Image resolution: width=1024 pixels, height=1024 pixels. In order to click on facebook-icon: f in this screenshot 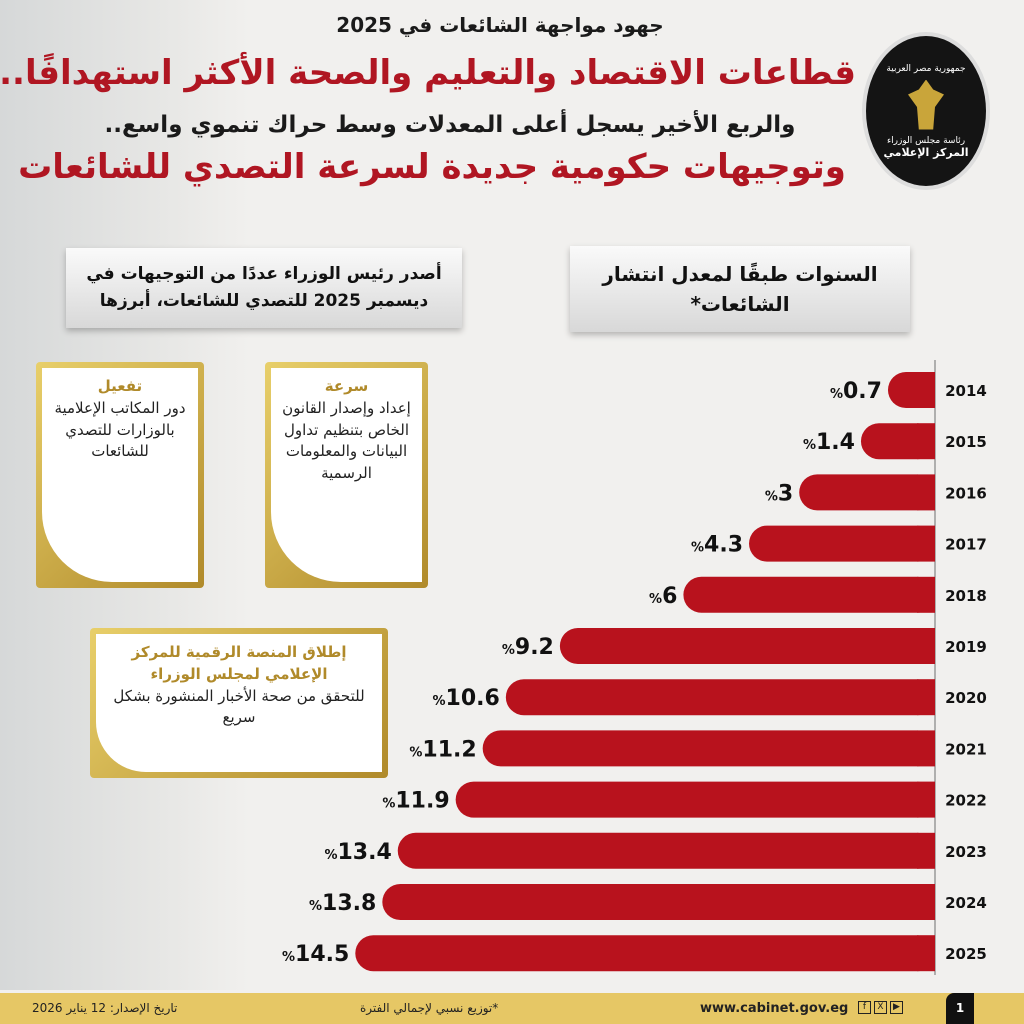, I will do `click(864, 1007)`.